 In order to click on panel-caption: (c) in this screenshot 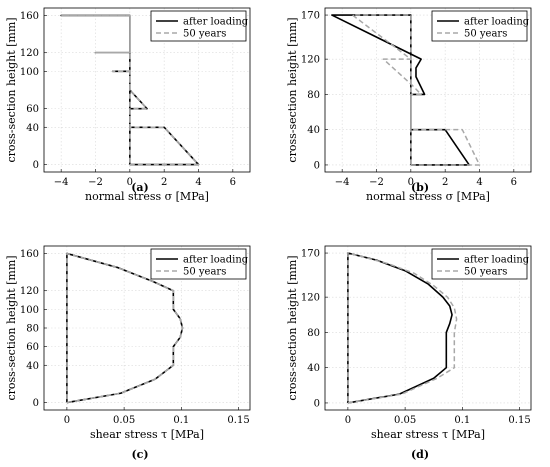, I will do `click(139, 454)`.